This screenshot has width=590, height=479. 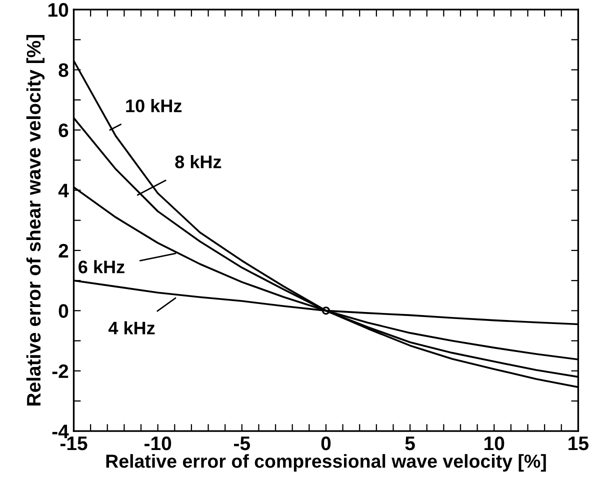 What do you see at coordinates (158, 443) in the screenshot?
I see `x-tick-label: -10` at bounding box center [158, 443].